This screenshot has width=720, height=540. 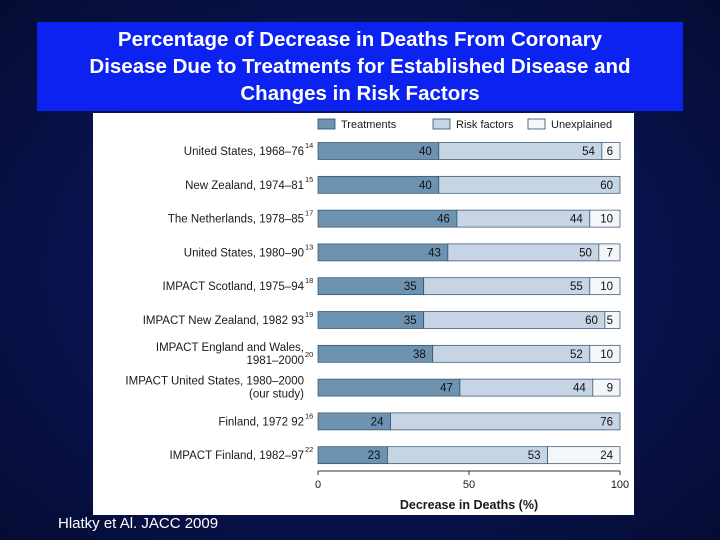 I want to click on category-label: The Netherlands, 1978–85, so click(x=236, y=220).